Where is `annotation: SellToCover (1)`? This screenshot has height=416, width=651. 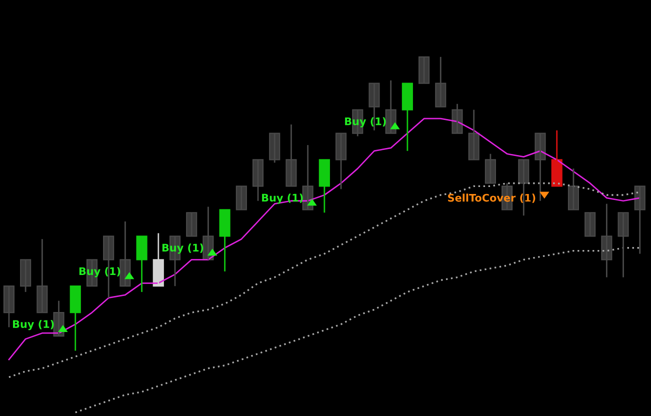
annotation: SellToCover (1) is located at coordinates (492, 198).